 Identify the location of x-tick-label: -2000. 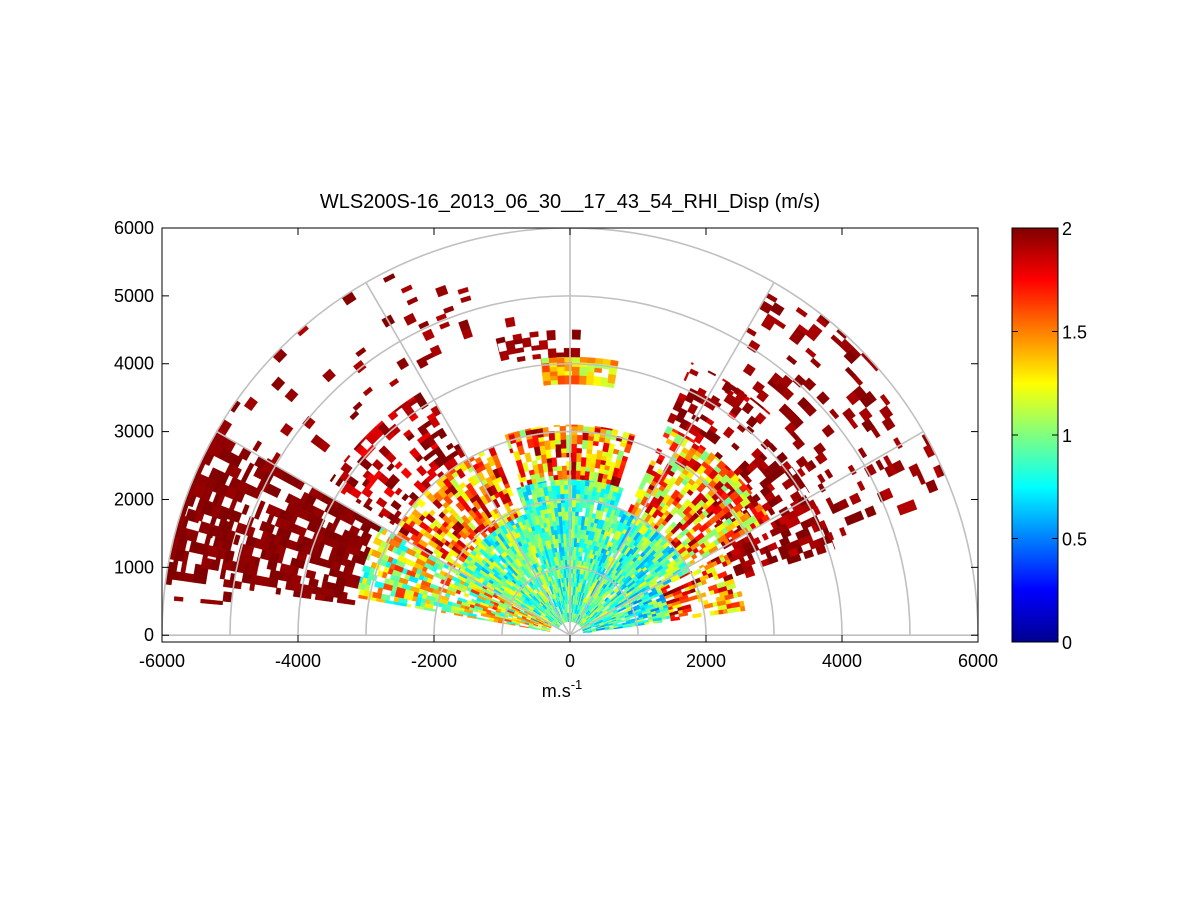
(434, 661).